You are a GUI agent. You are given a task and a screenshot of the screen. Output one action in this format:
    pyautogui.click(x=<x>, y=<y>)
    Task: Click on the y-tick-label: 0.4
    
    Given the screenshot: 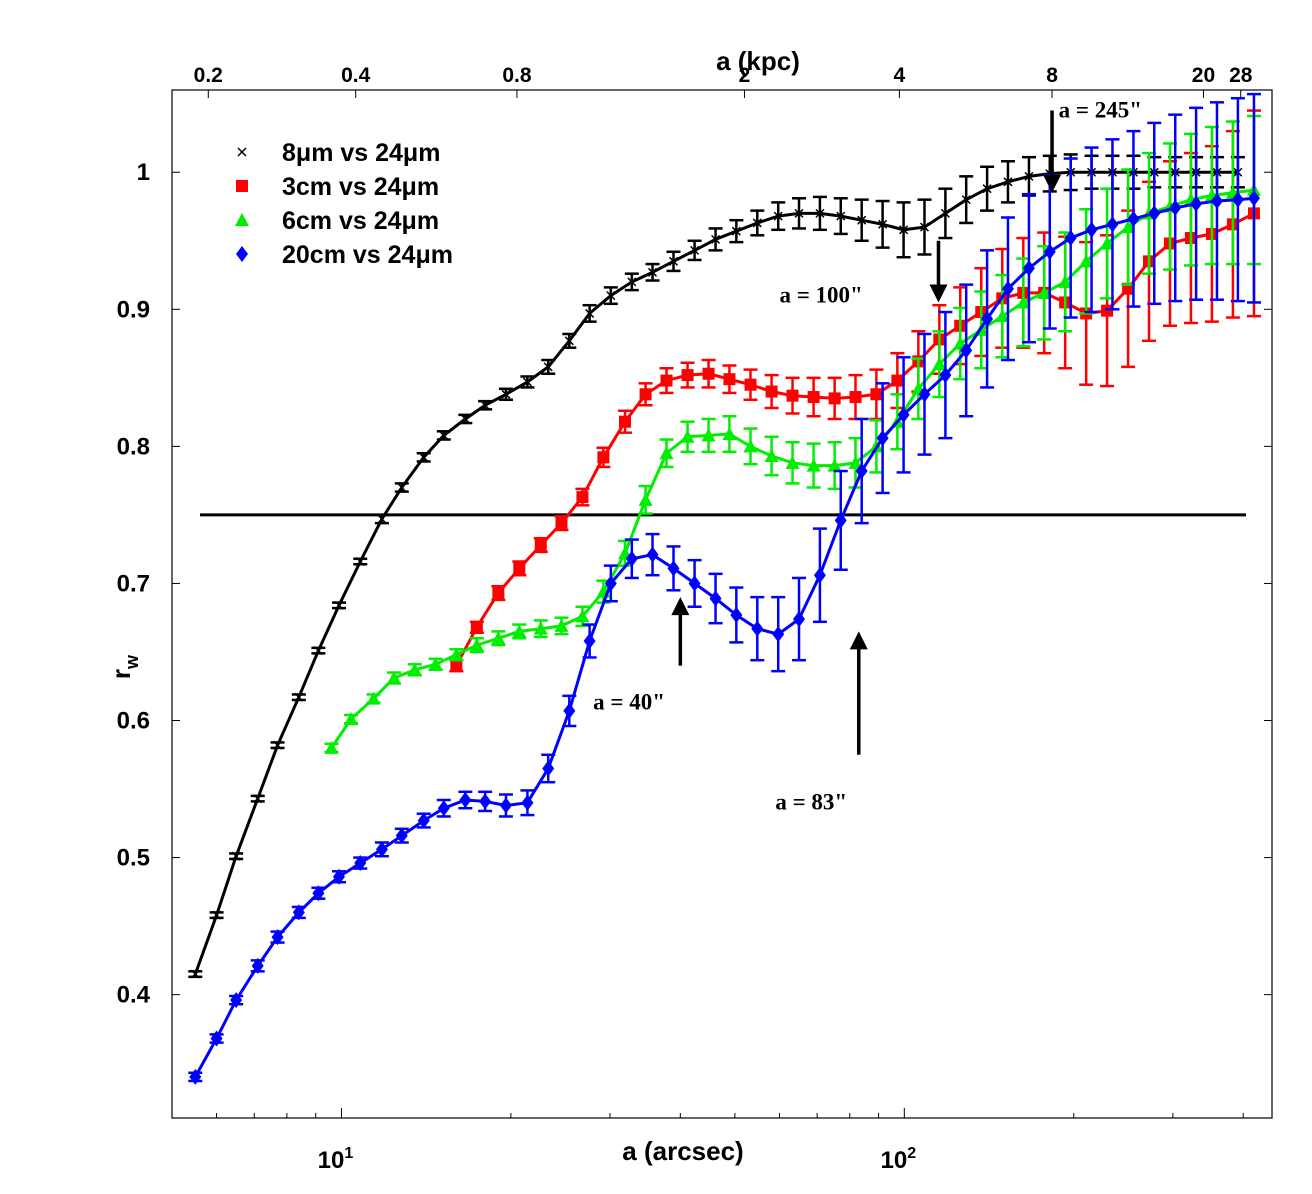 What is the action you would take?
    pyautogui.click(x=134, y=995)
    